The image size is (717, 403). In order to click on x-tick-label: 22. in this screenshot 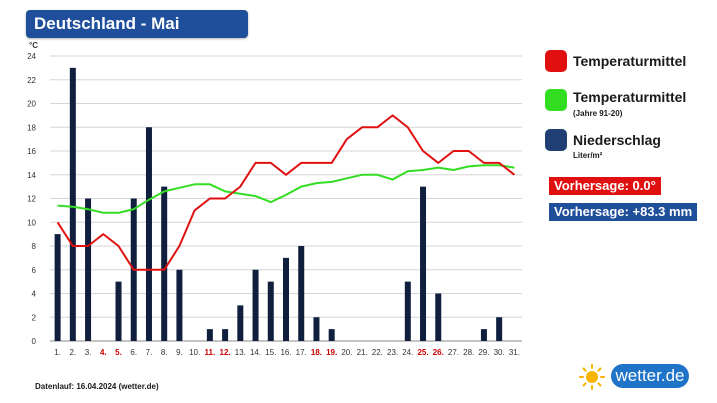, I will do `click(377, 352)`.